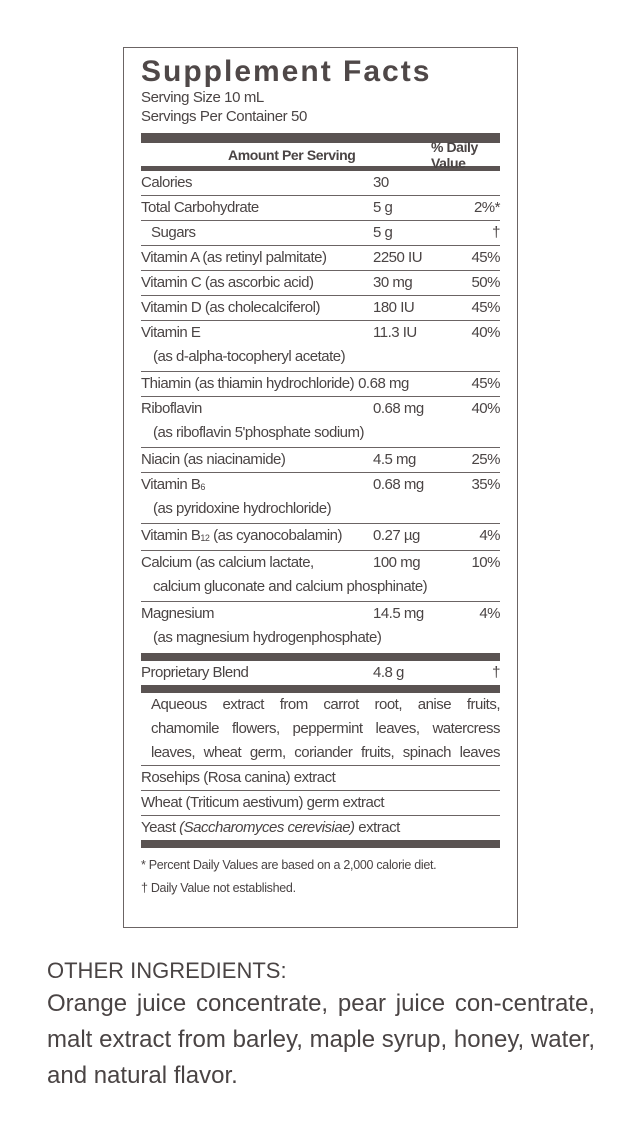  I want to click on nutrient-label: Calories, so click(257, 183).